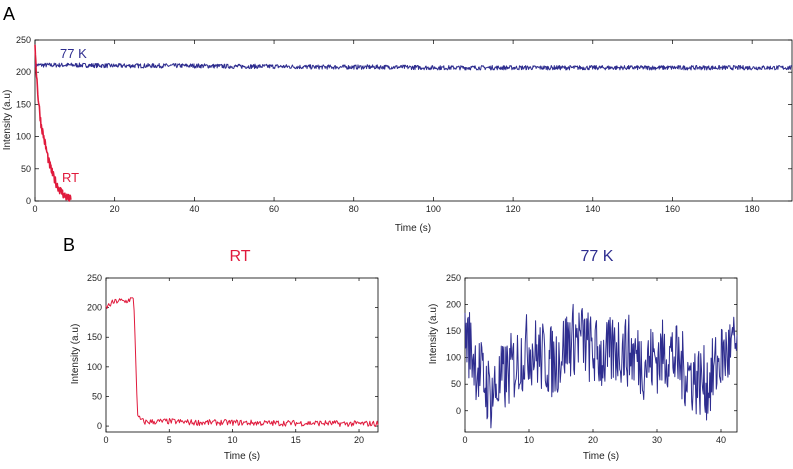 The image size is (793, 469). Describe the element at coordinates (194, 209) in the screenshot. I see `chart-a-xtick-label: 40` at that location.